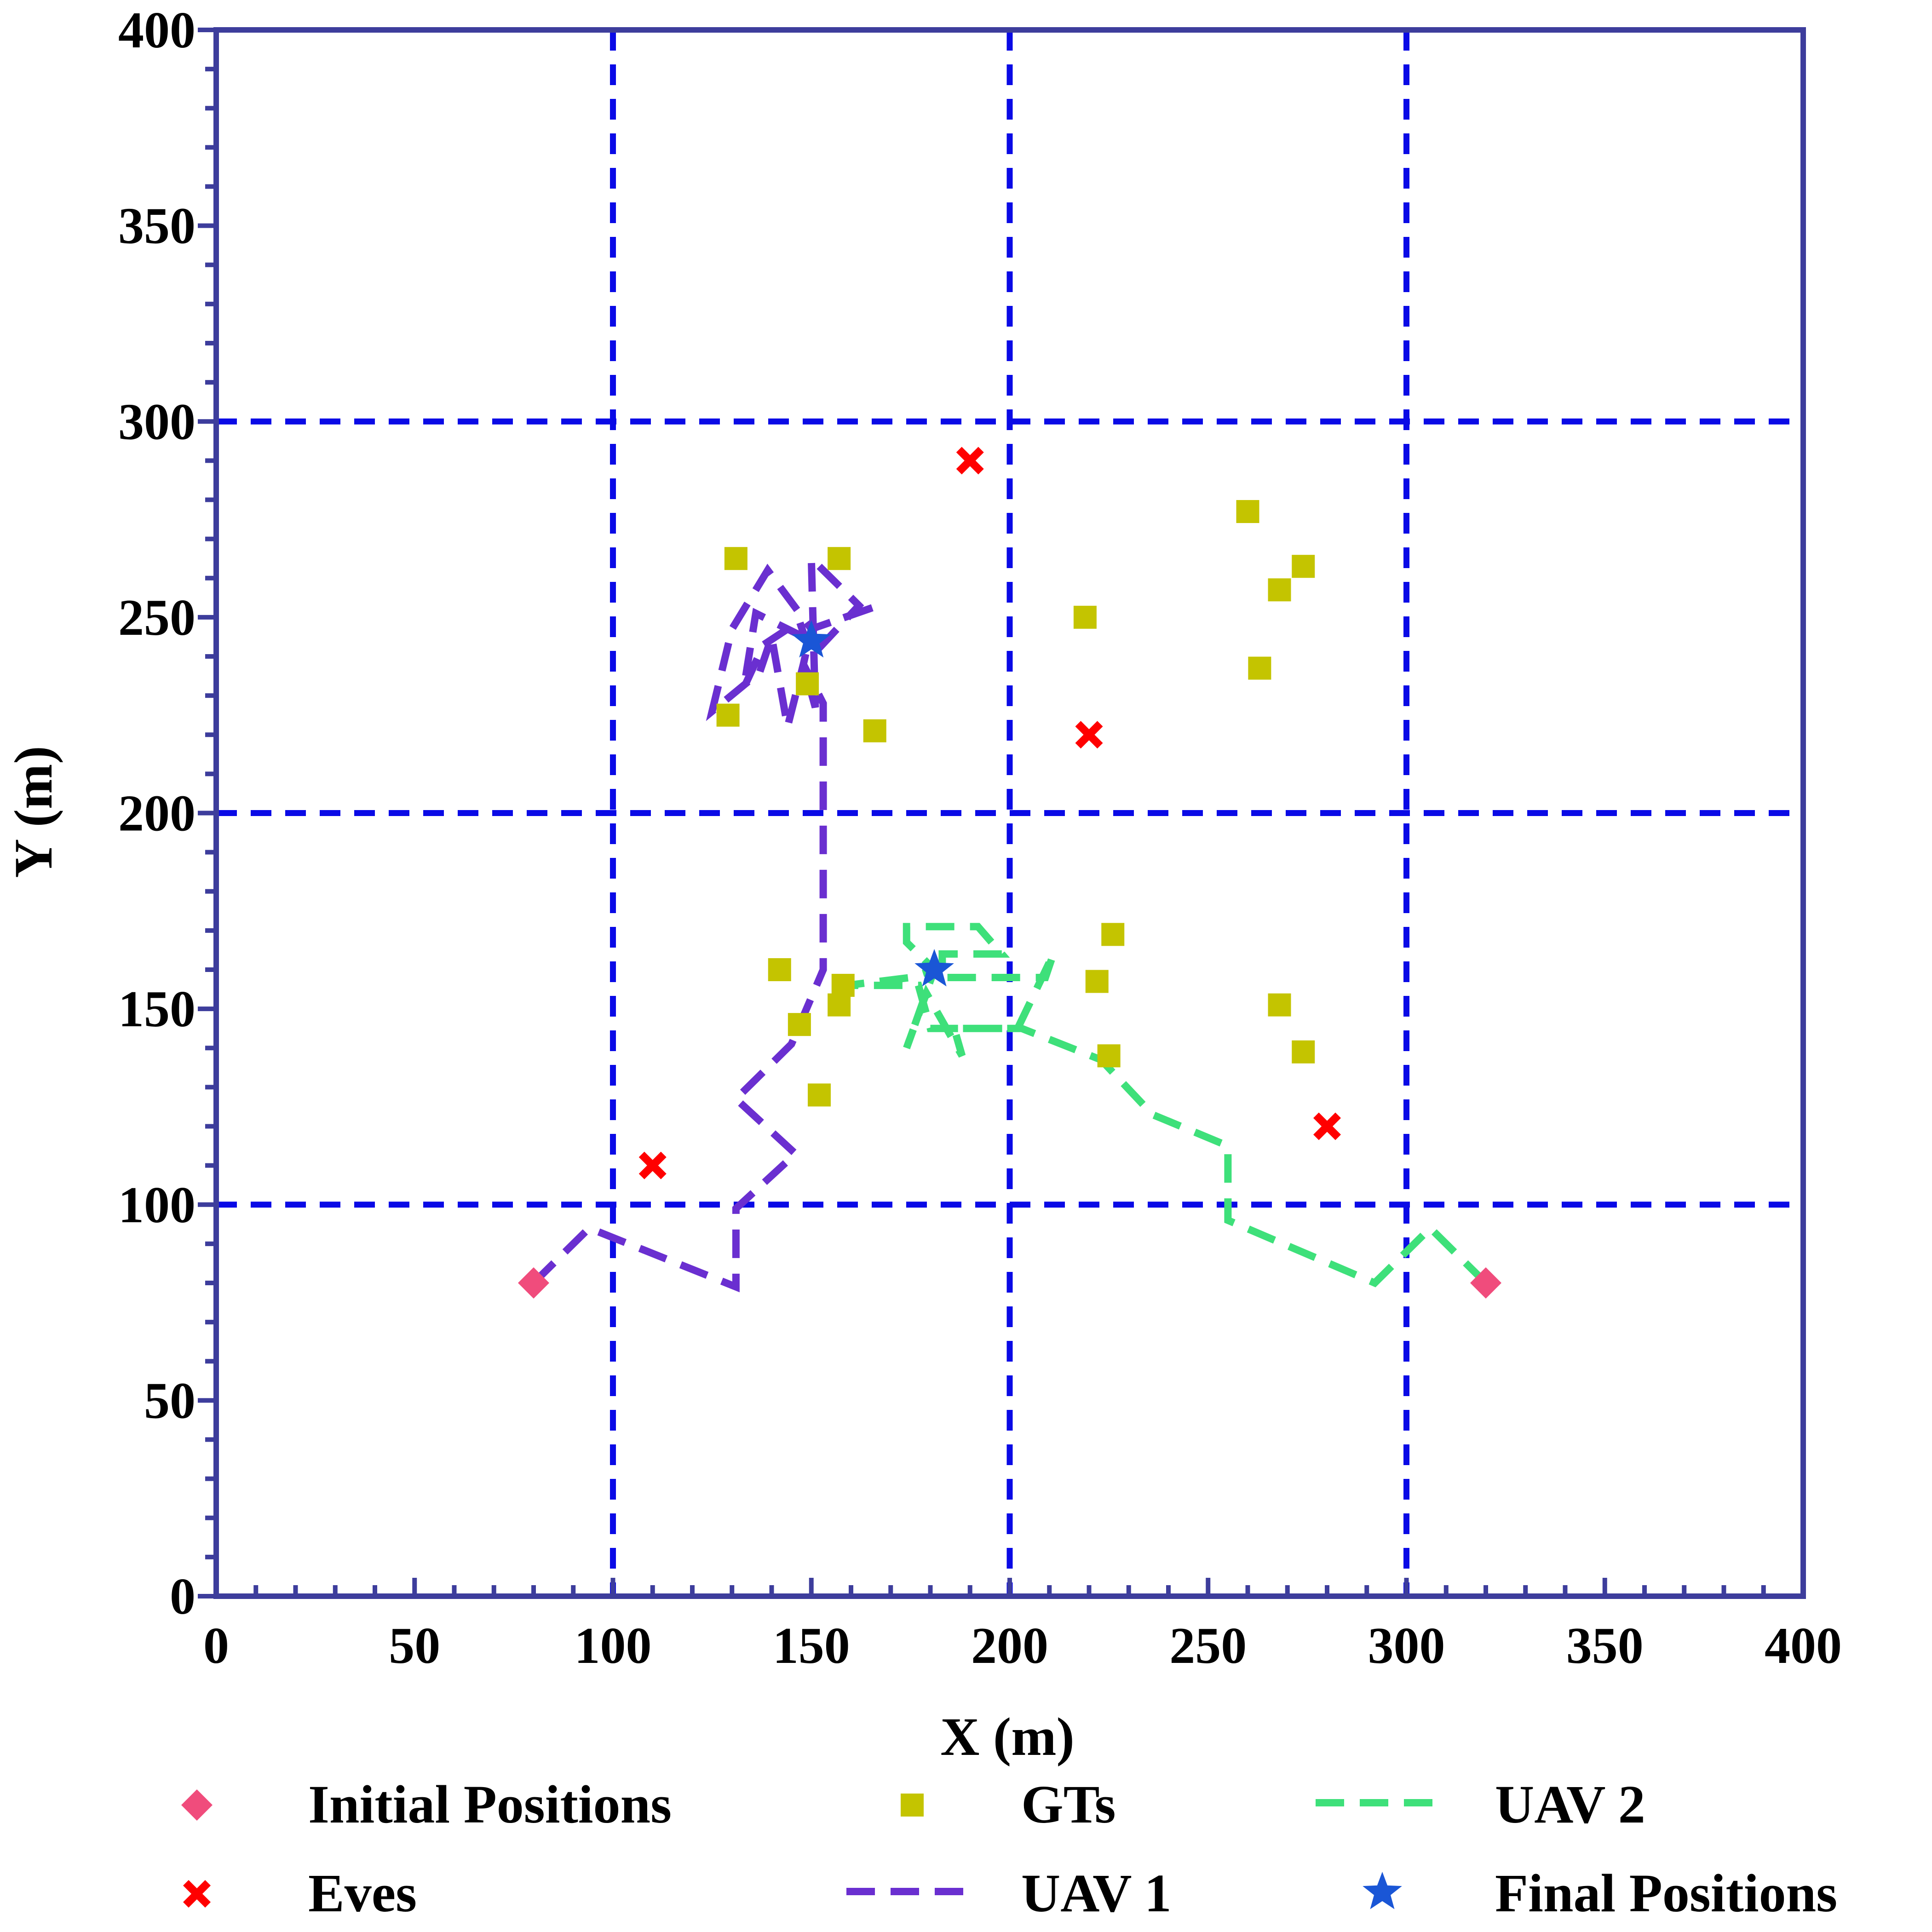 The height and width of the screenshot is (1932, 1932). What do you see at coordinates (157, 226) in the screenshot?
I see `y-tick-label: 350` at bounding box center [157, 226].